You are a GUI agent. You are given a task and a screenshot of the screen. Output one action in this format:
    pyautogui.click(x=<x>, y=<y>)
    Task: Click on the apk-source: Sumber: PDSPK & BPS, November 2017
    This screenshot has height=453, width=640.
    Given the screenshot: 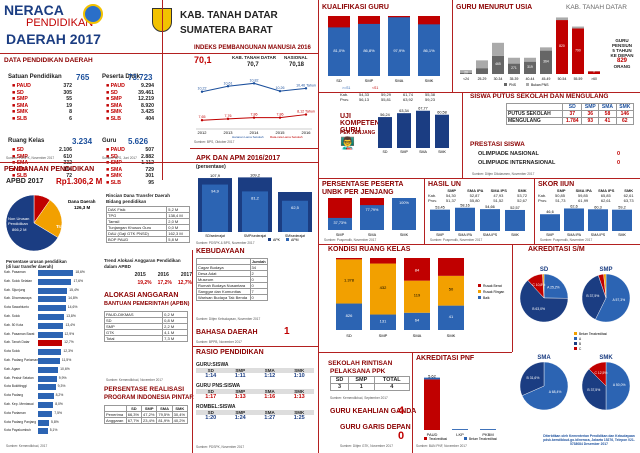 What is the action you would take?
    pyautogui.click(x=225, y=243)
    